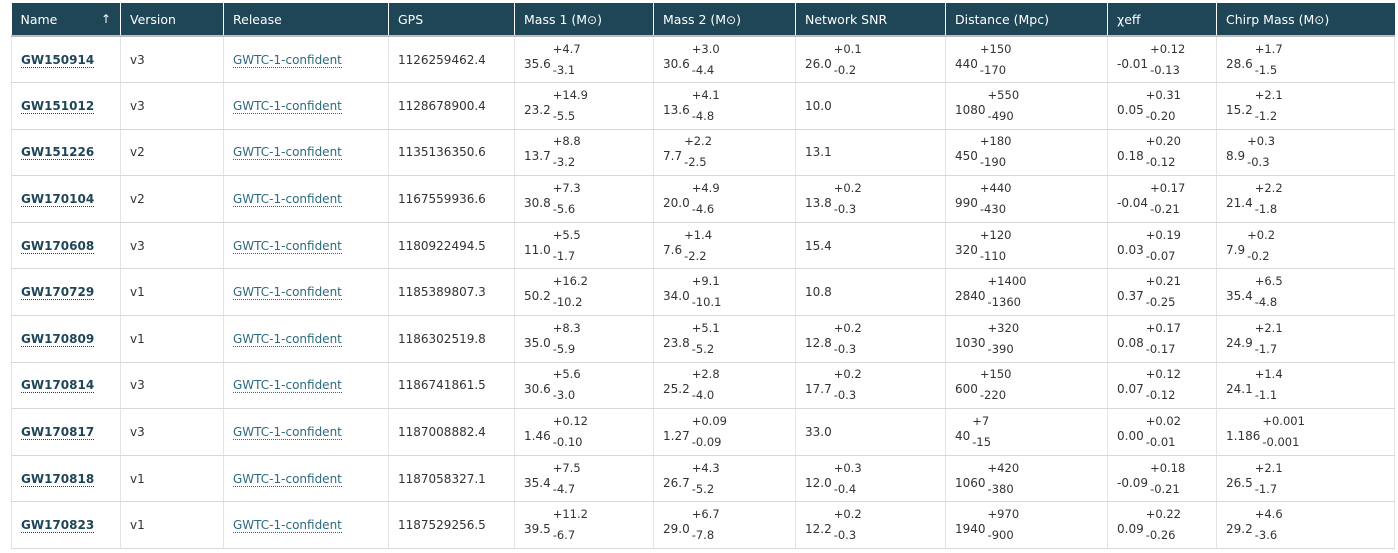 This screenshot has height=553, width=1398. What do you see at coordinates (870, 19) in the screenshot?
I see `column-header-snr: Network SNR` at bounding box center [870, 19].